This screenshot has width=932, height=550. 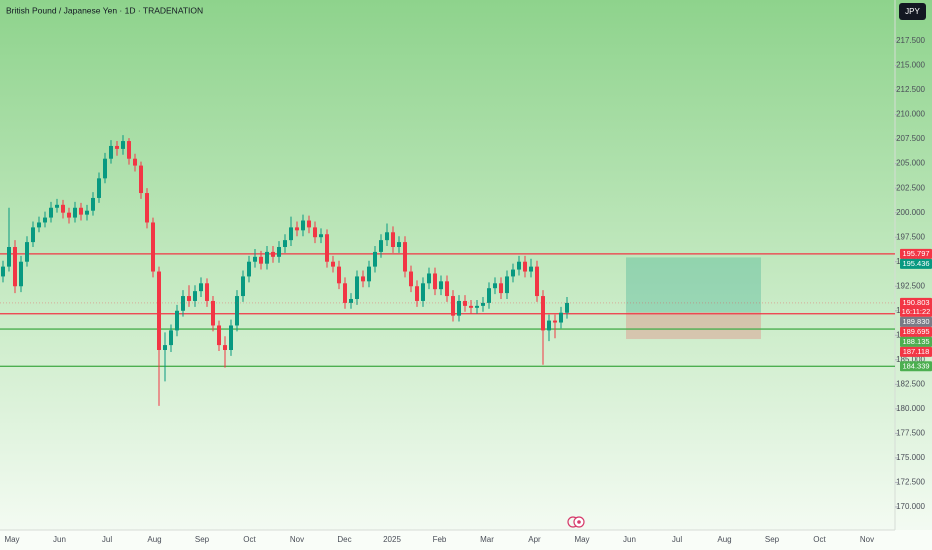 I want to click on stop-loss-zone, so click(x=693, y=326).